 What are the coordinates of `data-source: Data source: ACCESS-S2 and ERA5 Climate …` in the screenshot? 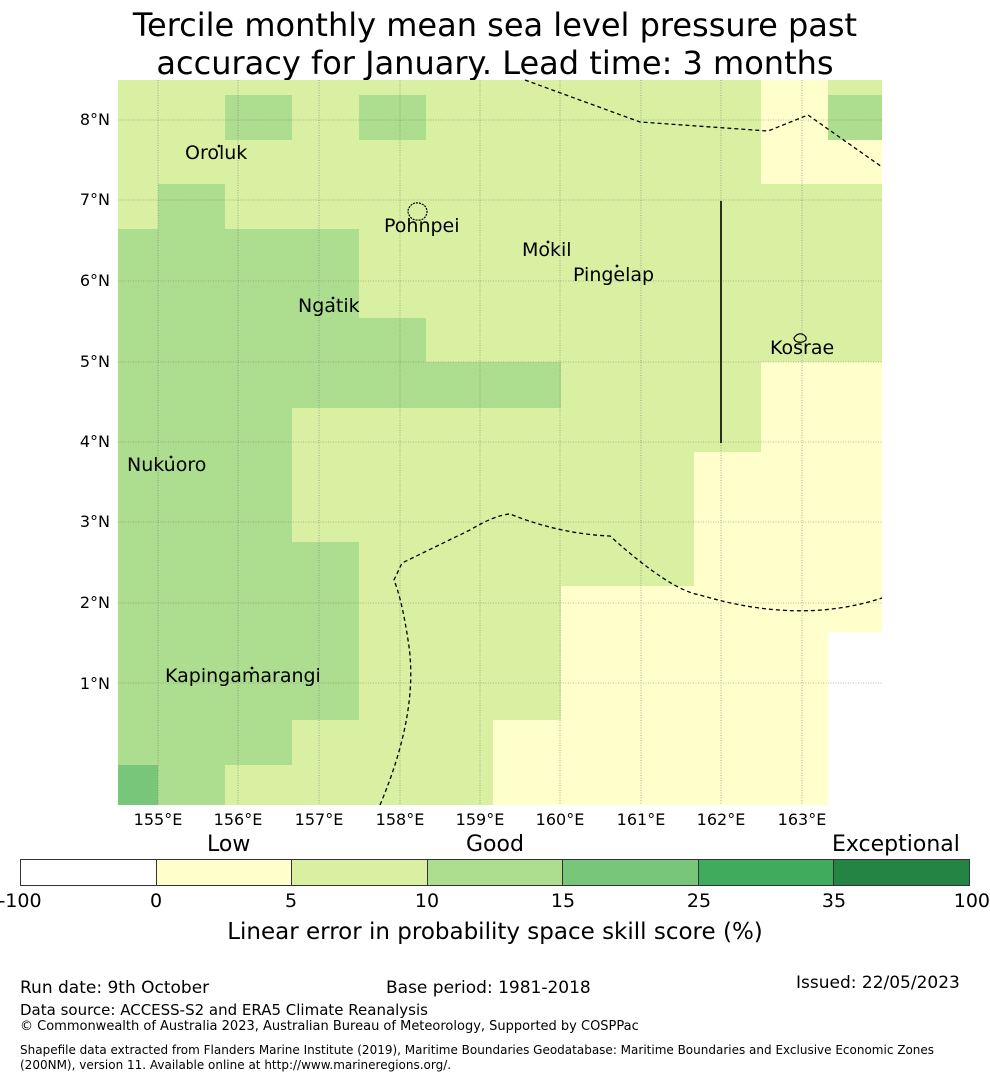 It's located at (224, 1010).